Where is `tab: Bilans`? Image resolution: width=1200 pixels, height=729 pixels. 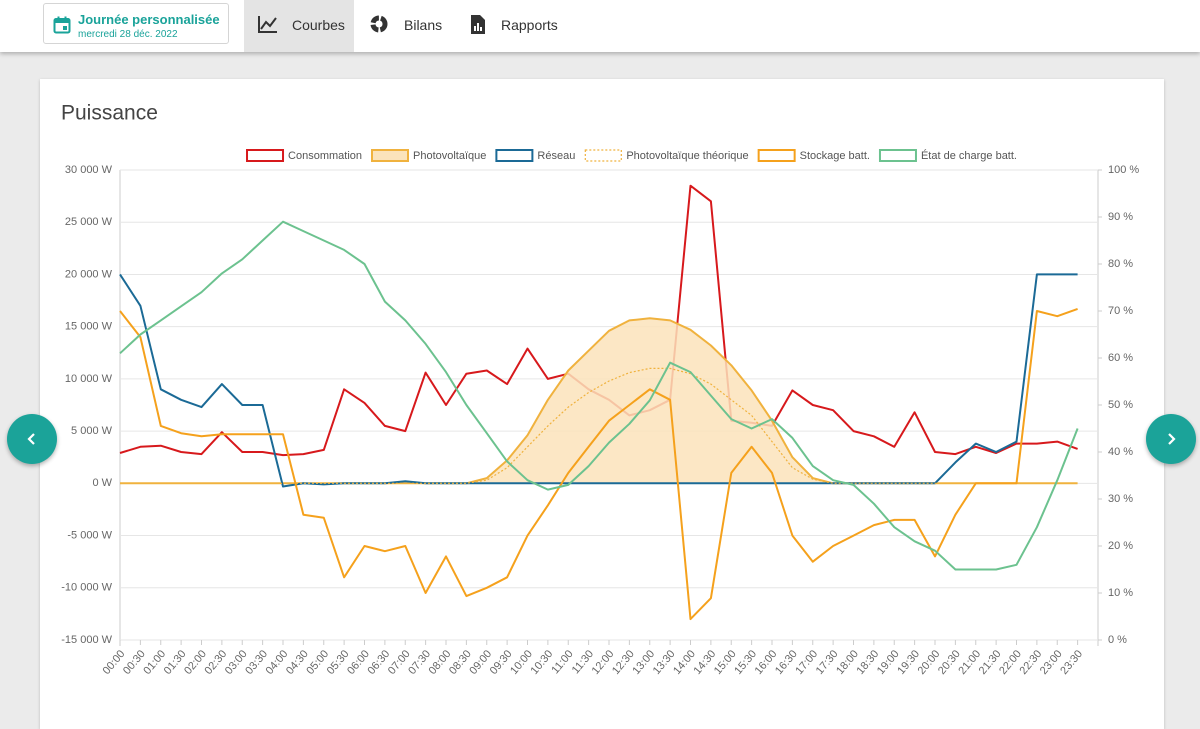 tab: Bilans is located at coordinates (404, 26).